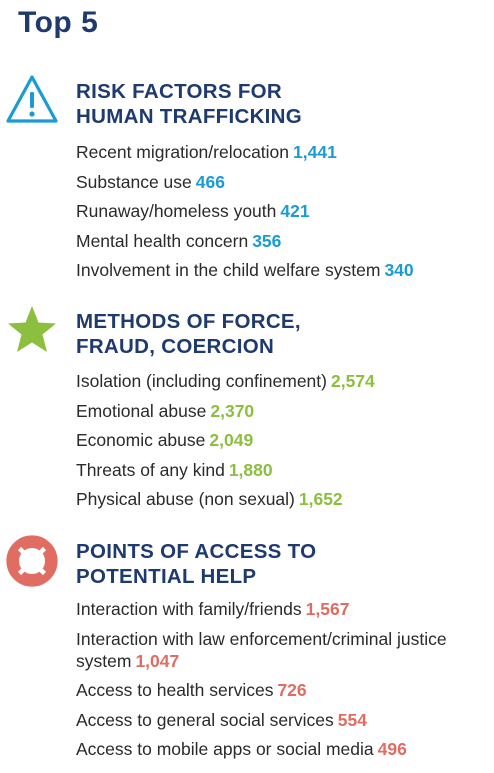  I want to click on list-item: Interaction with family/friends 1,567, so click(283, 609).